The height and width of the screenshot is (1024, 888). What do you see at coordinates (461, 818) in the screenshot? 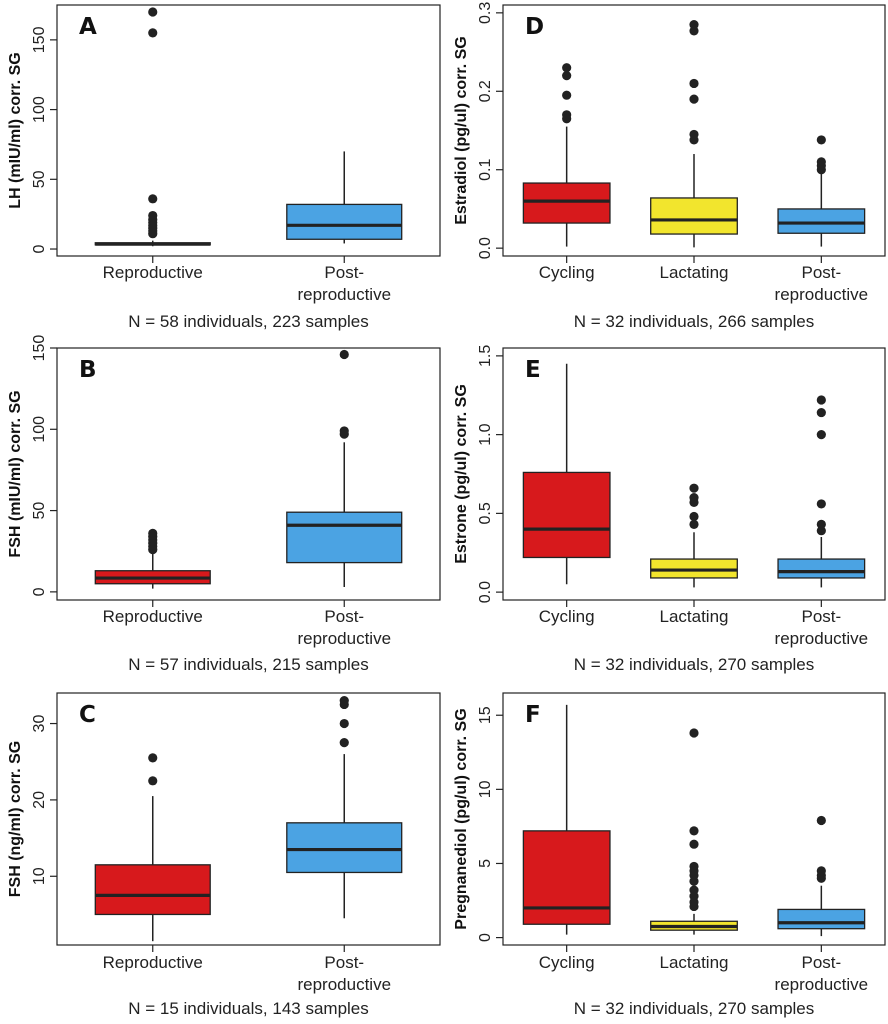
I see `y-axis-label: Pregnanediol (pg/ul) corr. SG` at bounding box center [461, 818].